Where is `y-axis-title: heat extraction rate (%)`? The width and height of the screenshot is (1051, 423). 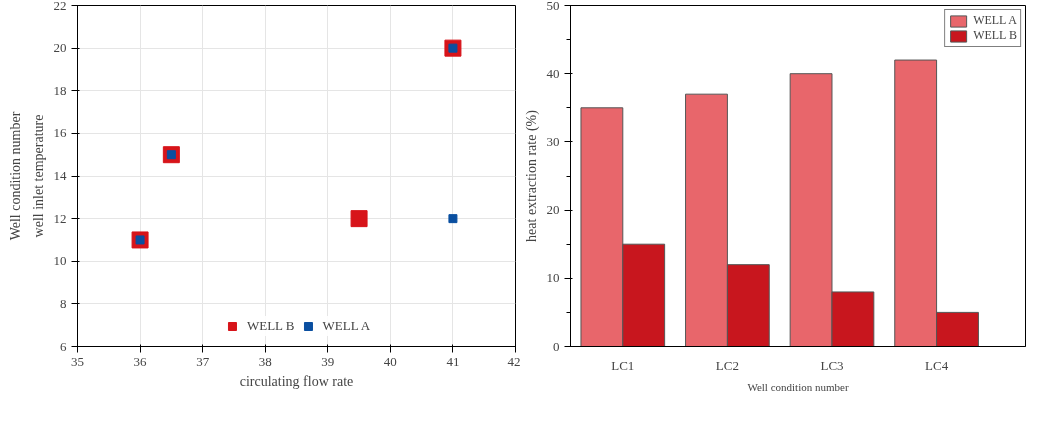
y-axis-title: heat extraction rate (%) is located at coordinates (531, 175).